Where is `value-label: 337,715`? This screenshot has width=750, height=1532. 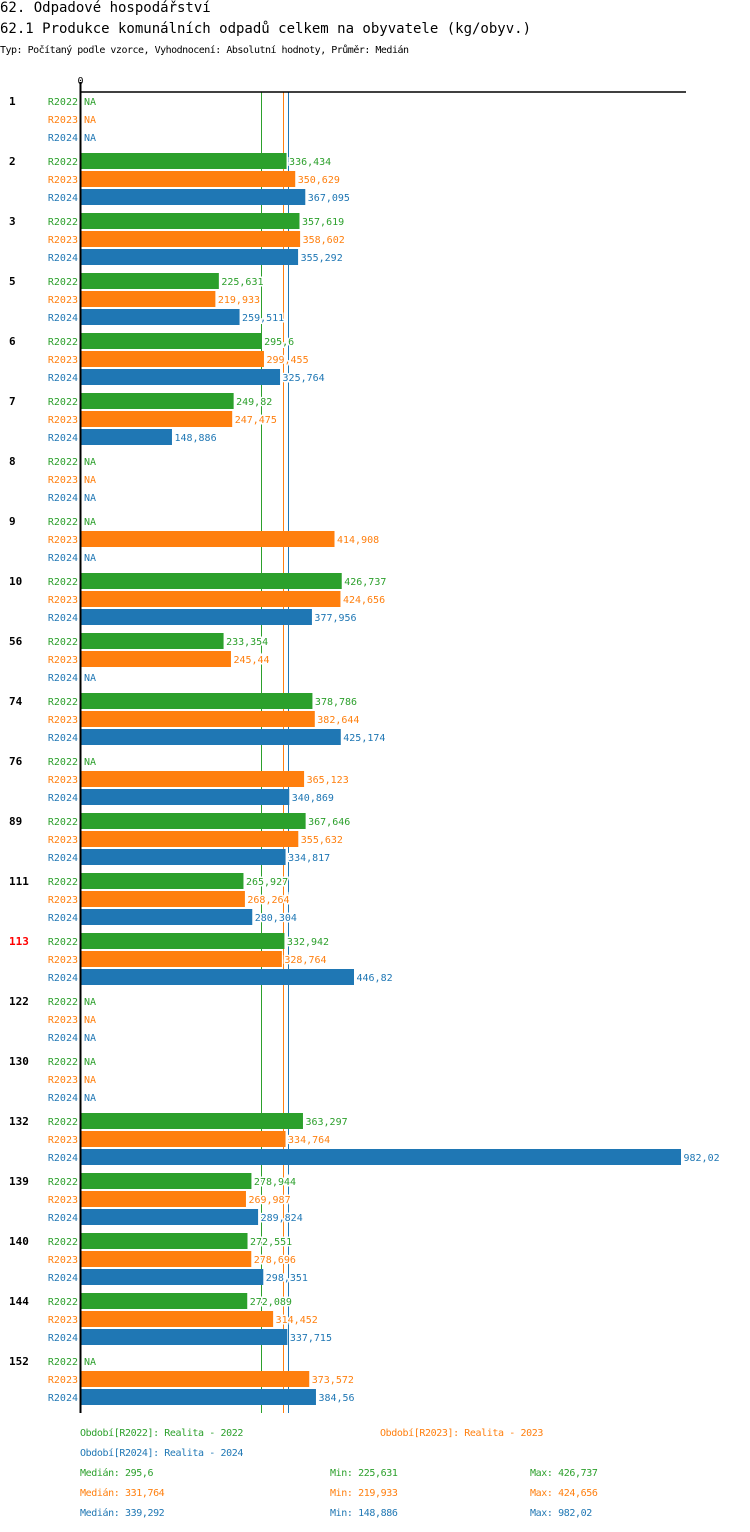 value-label: 337,715 is located at coordinates (311, 1338).